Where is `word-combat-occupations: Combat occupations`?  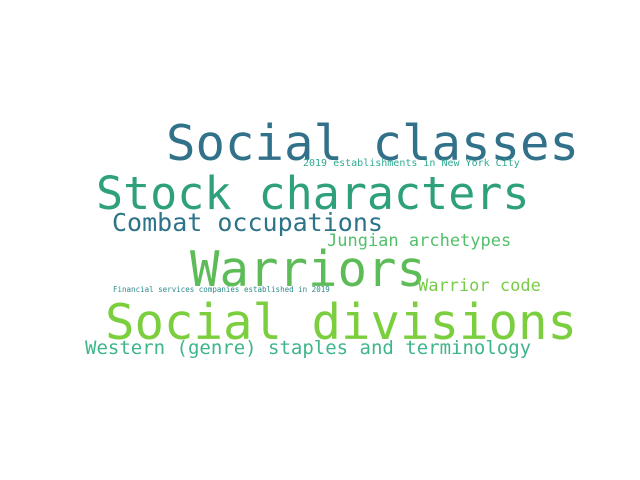
word-combat-occupations: Combat occupations is located at coordinates (247, 222).